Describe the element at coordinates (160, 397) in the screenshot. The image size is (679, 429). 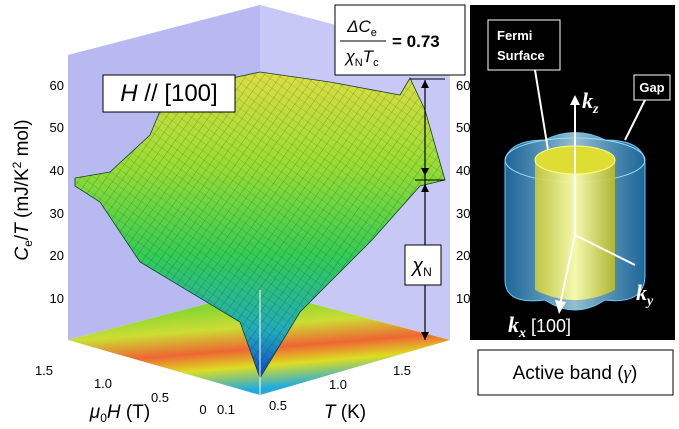
I see `field-tick-label: 0.5` at that location.